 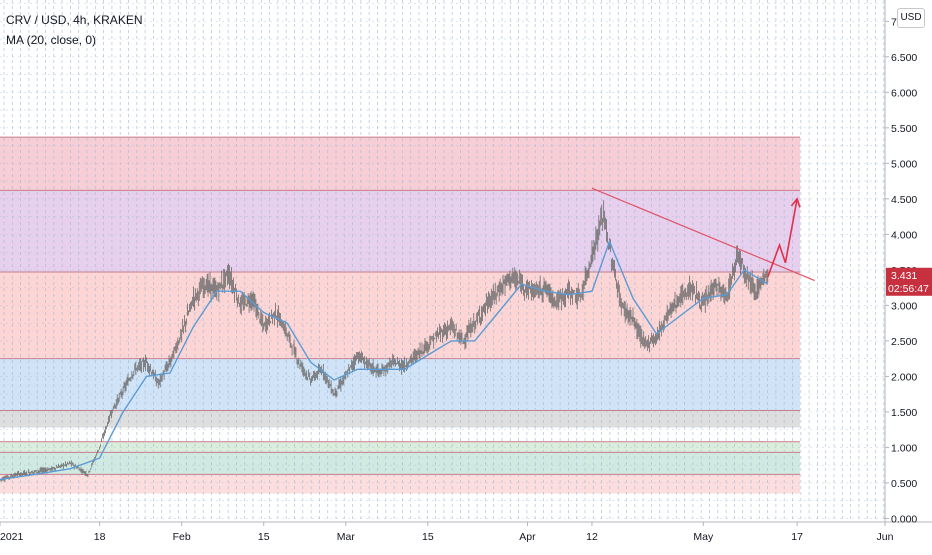 I want to click on projection-arrow-head, so click(x=795, y=202).